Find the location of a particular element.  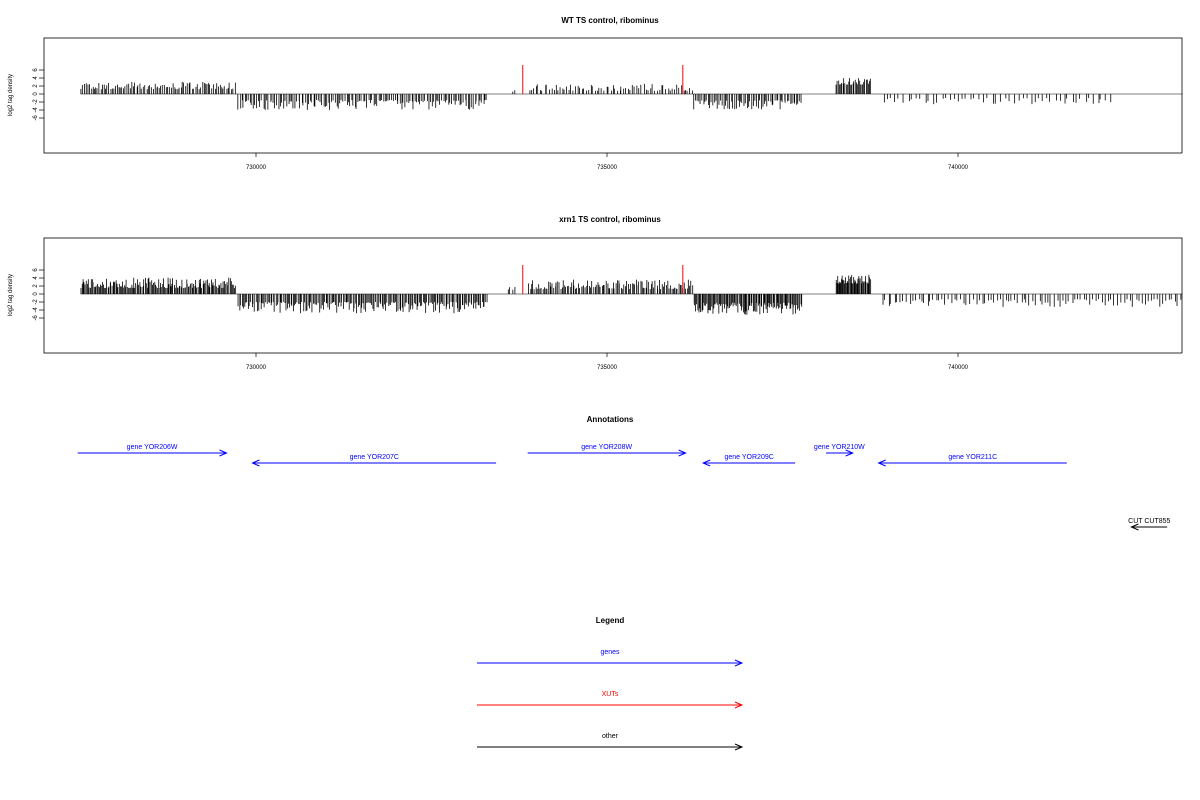

feature-label: gene YOR210W is located at coordinates (839, 447).